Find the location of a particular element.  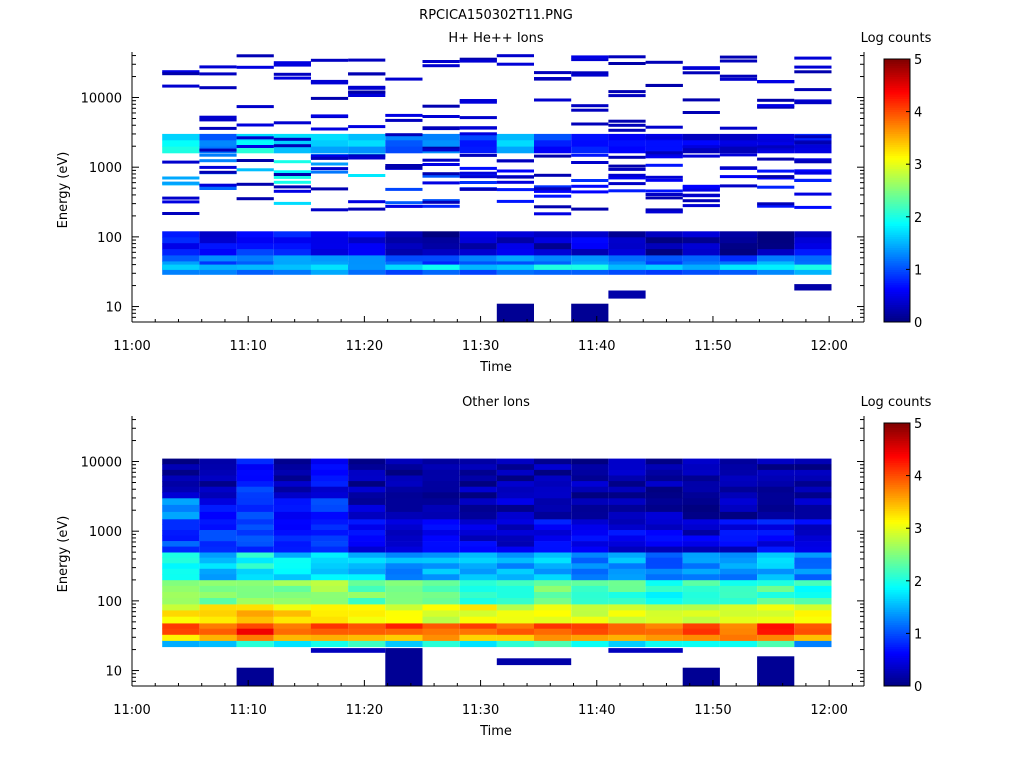

y-tick-label: 1000 is located at coordinates (105, 532).